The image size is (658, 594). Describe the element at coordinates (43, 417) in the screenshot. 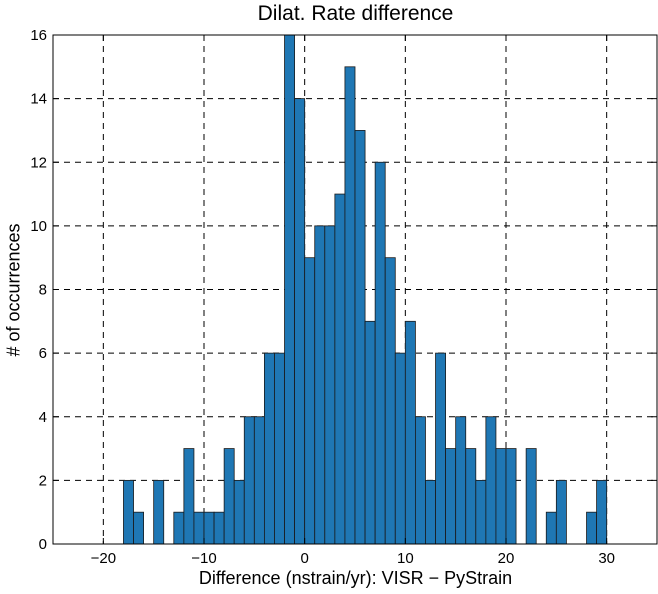

I see `y-tick-label: 4` at that location.